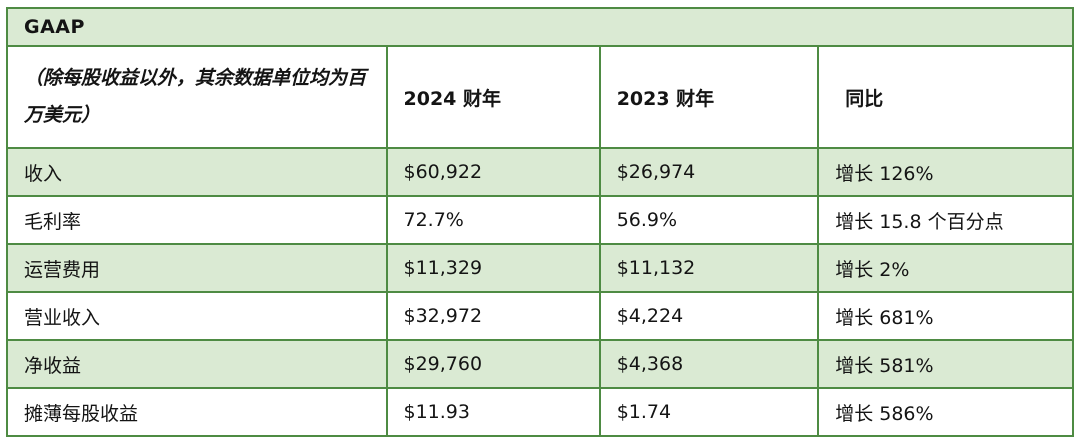  Describe the element at coordinates (709, 268) in the screenshot. I see `cell-fy2023: $11,132` at that location.